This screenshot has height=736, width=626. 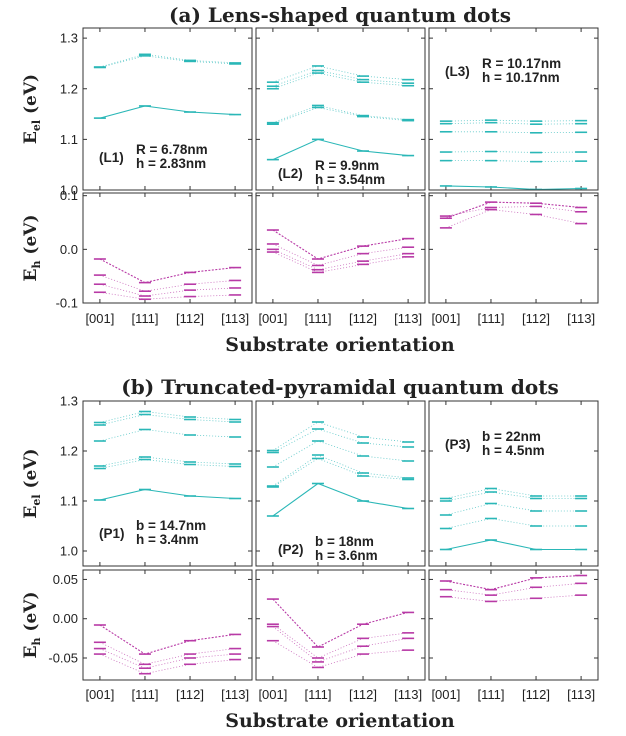 I want to click on chart-title: (b) Truncated-pyramidal quantum dots, so click(x=339, y=387).